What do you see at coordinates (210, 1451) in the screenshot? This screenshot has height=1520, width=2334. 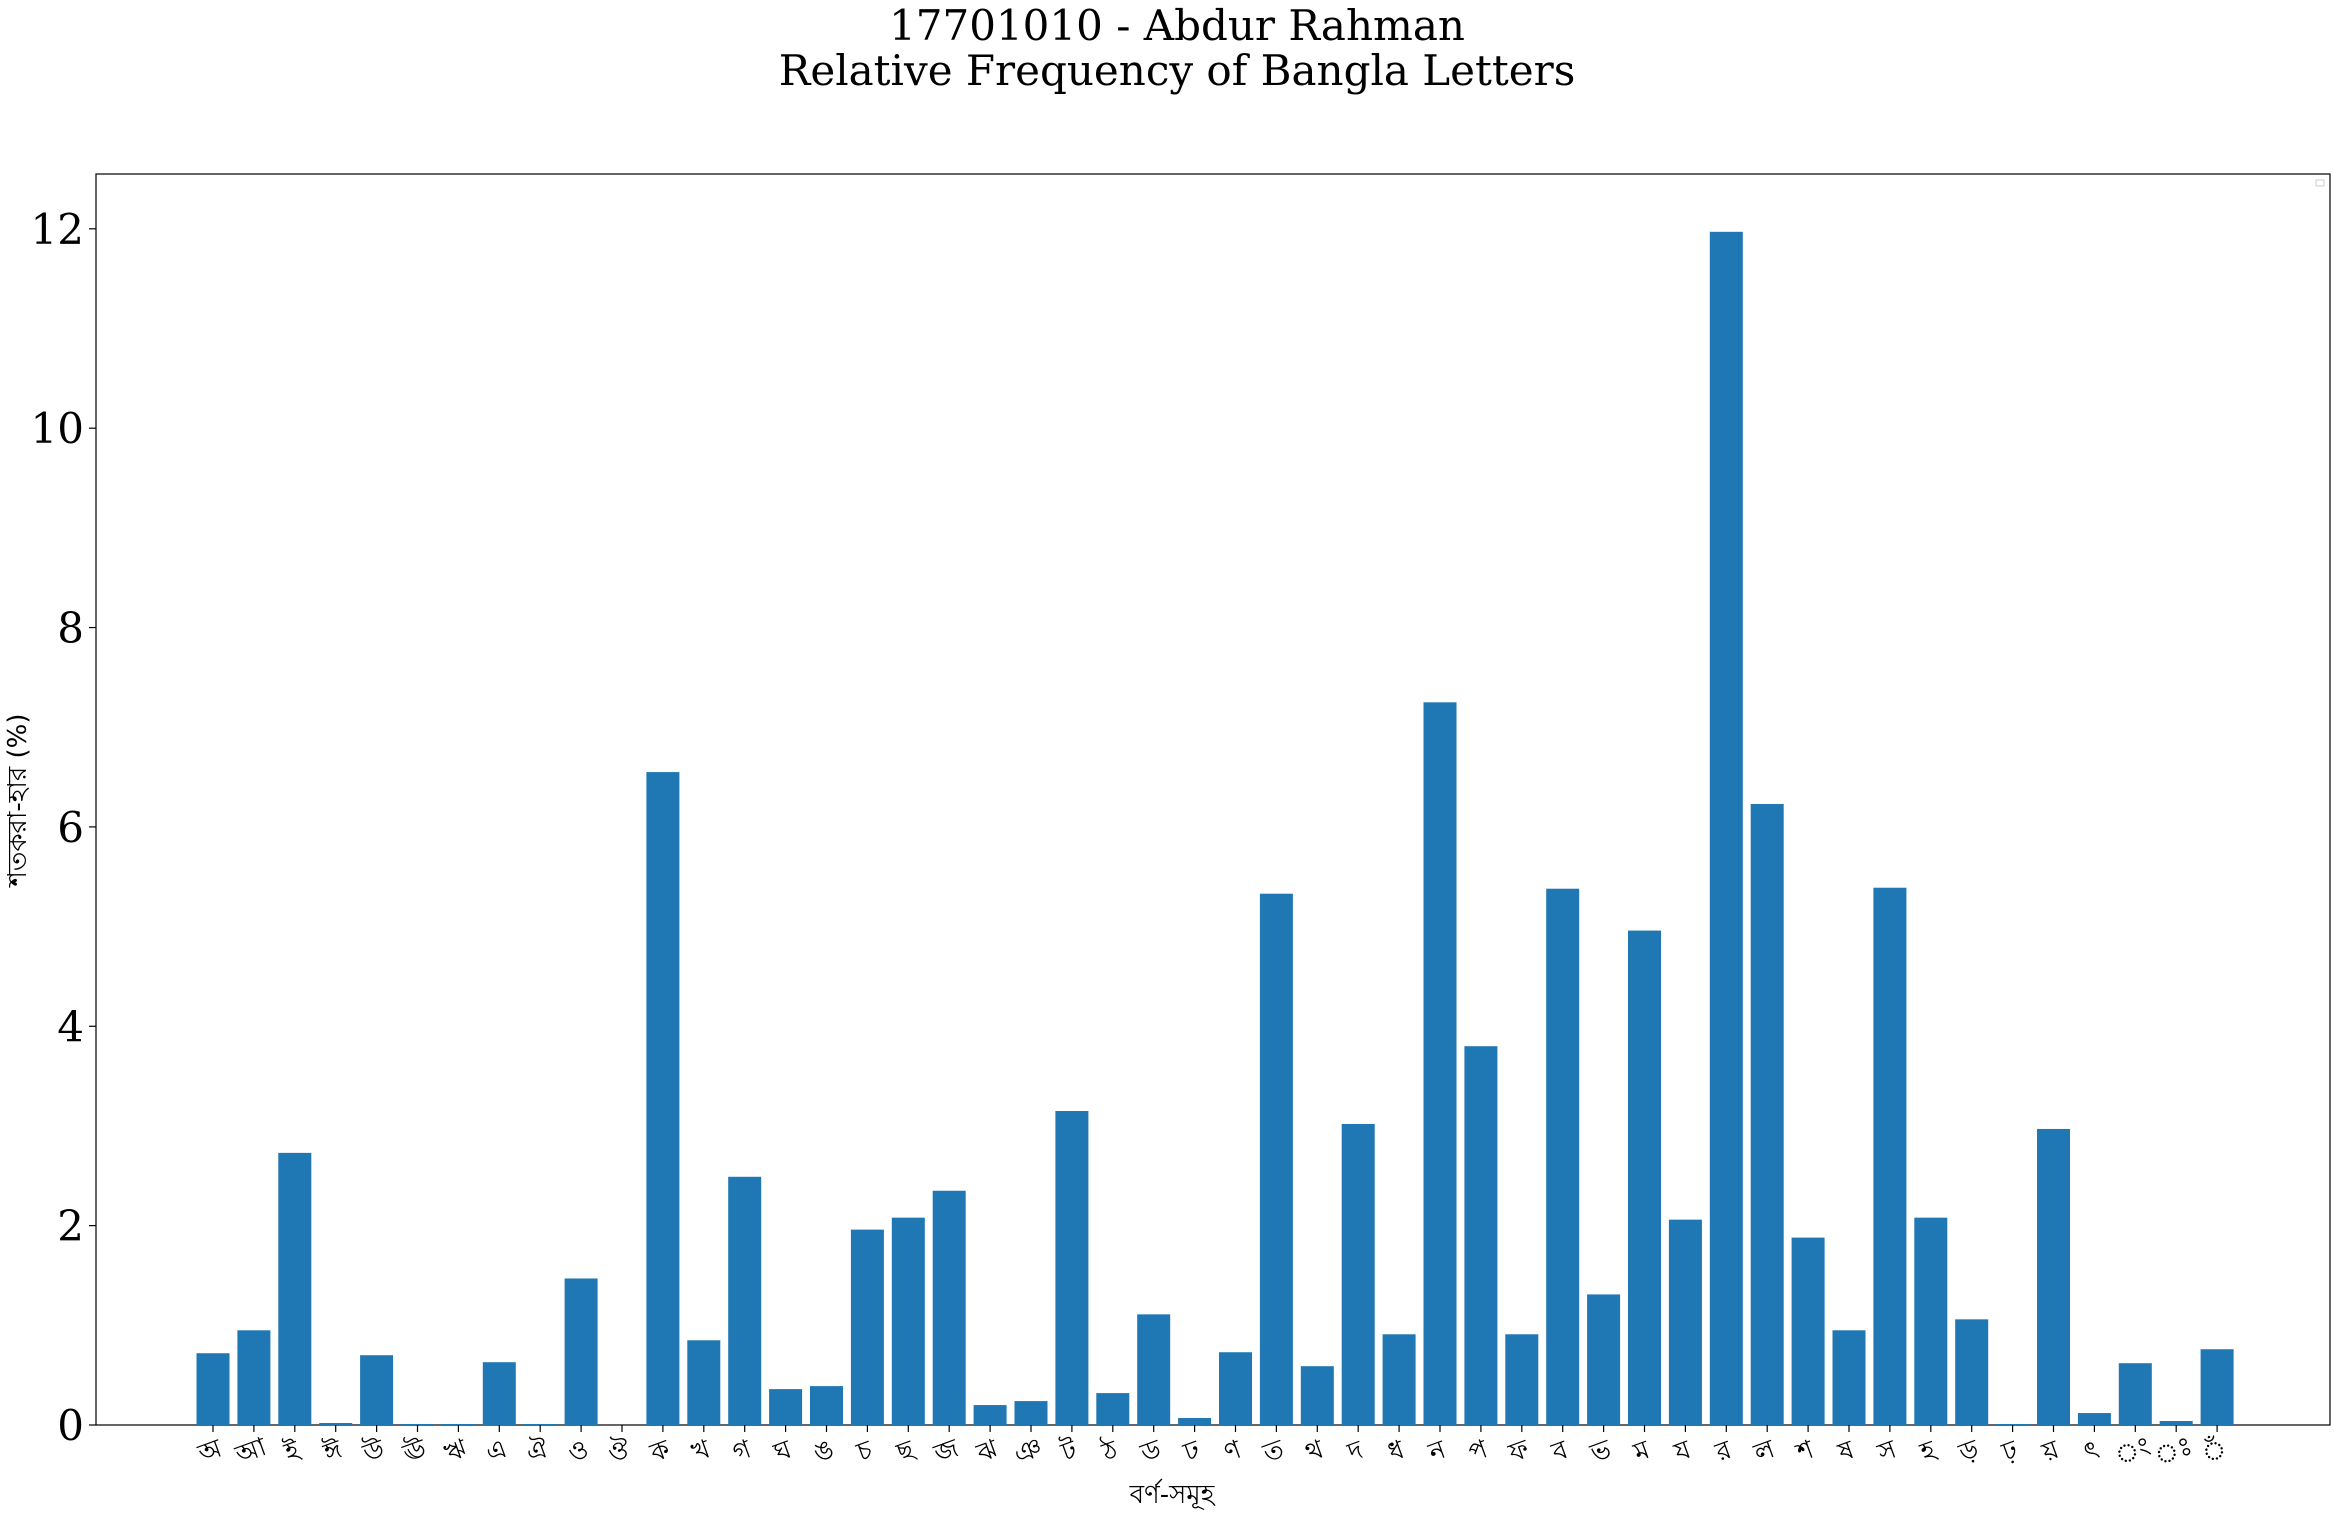 I see `x-tick-label: অ` at bounding box center [210, 1451].